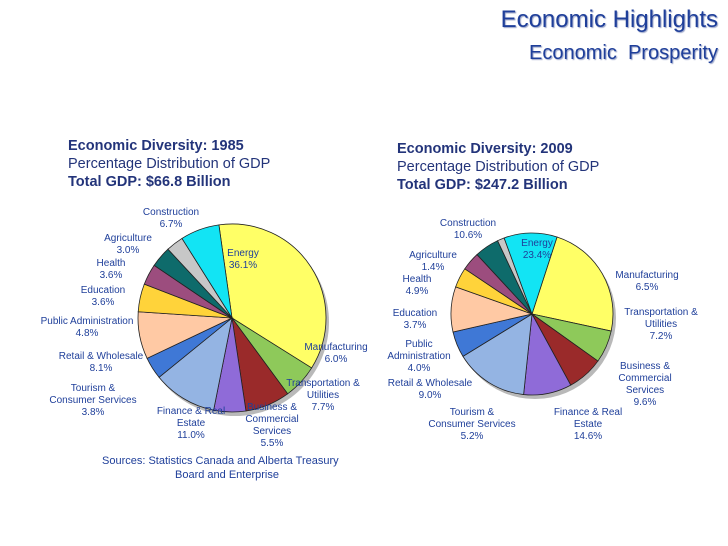 This screenshot has height=546, width=728. Describe the element at coordinates (272, 296) in the screenshot. I see `pie-slice-1985-energy` at that location.